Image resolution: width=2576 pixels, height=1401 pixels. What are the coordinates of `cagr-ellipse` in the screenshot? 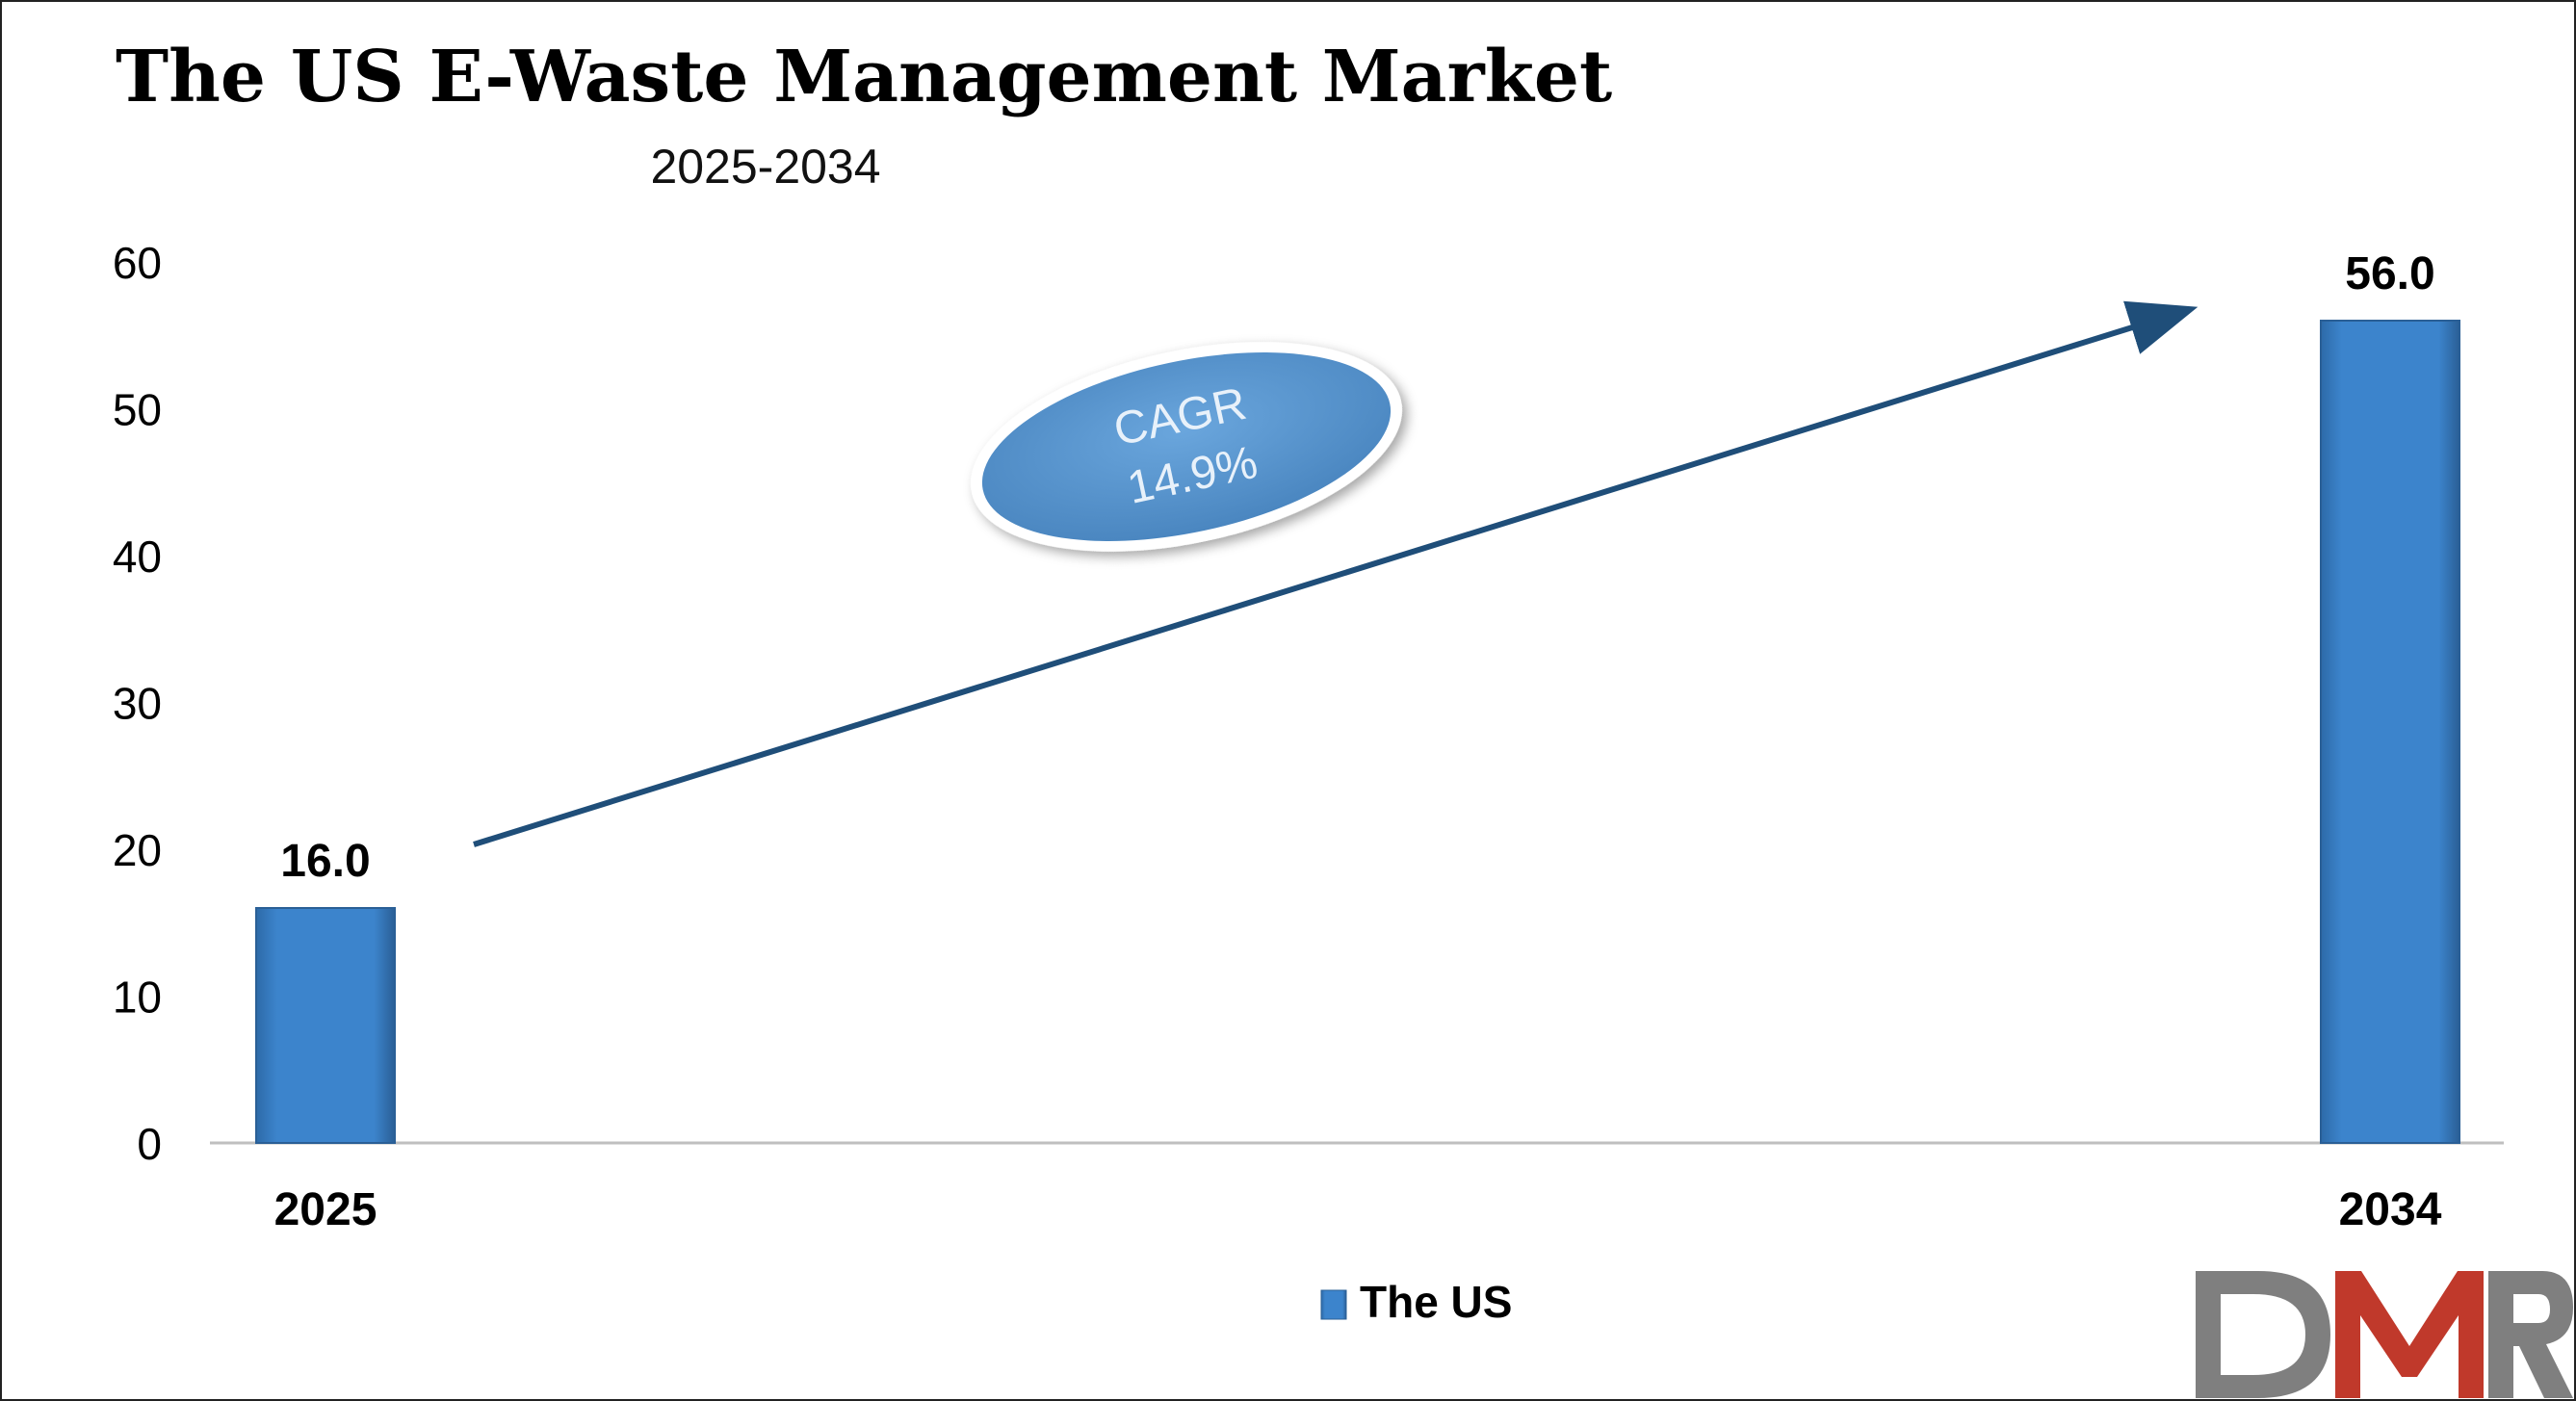 It's located at (1186, 447).